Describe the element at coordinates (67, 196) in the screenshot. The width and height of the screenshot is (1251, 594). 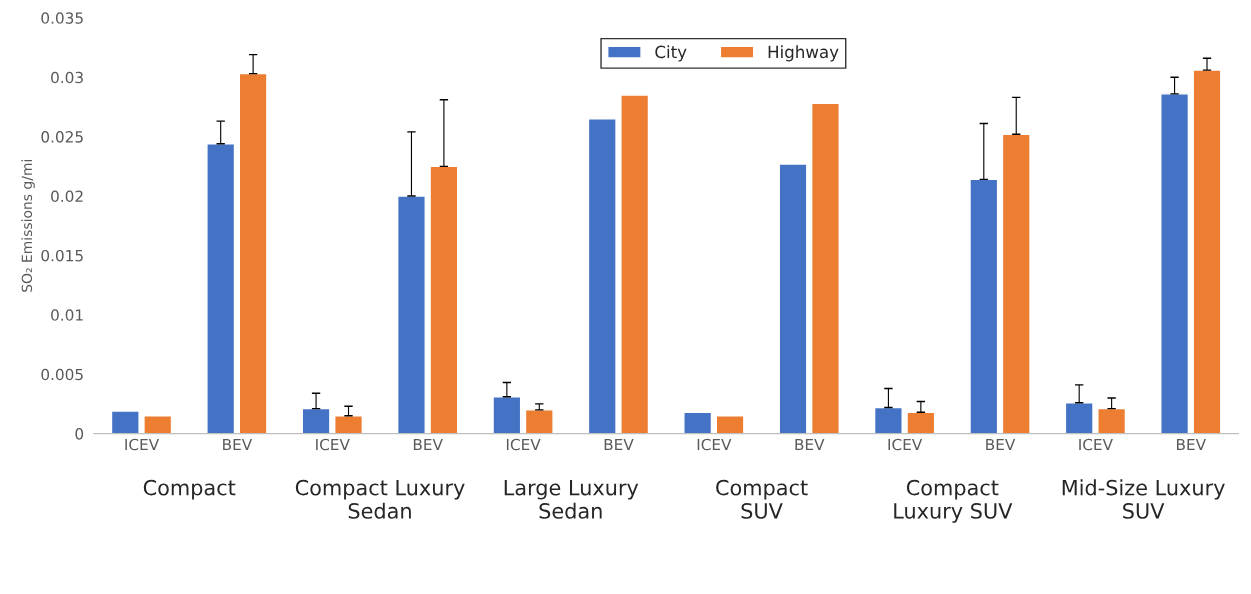
I see `y-tick-label: 0.02` at that location.